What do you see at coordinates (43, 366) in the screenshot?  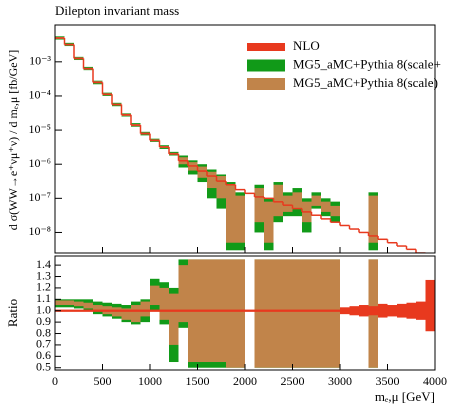 I see `ratio-y-tick-label: 0.5` at bounding box center [43, 366].